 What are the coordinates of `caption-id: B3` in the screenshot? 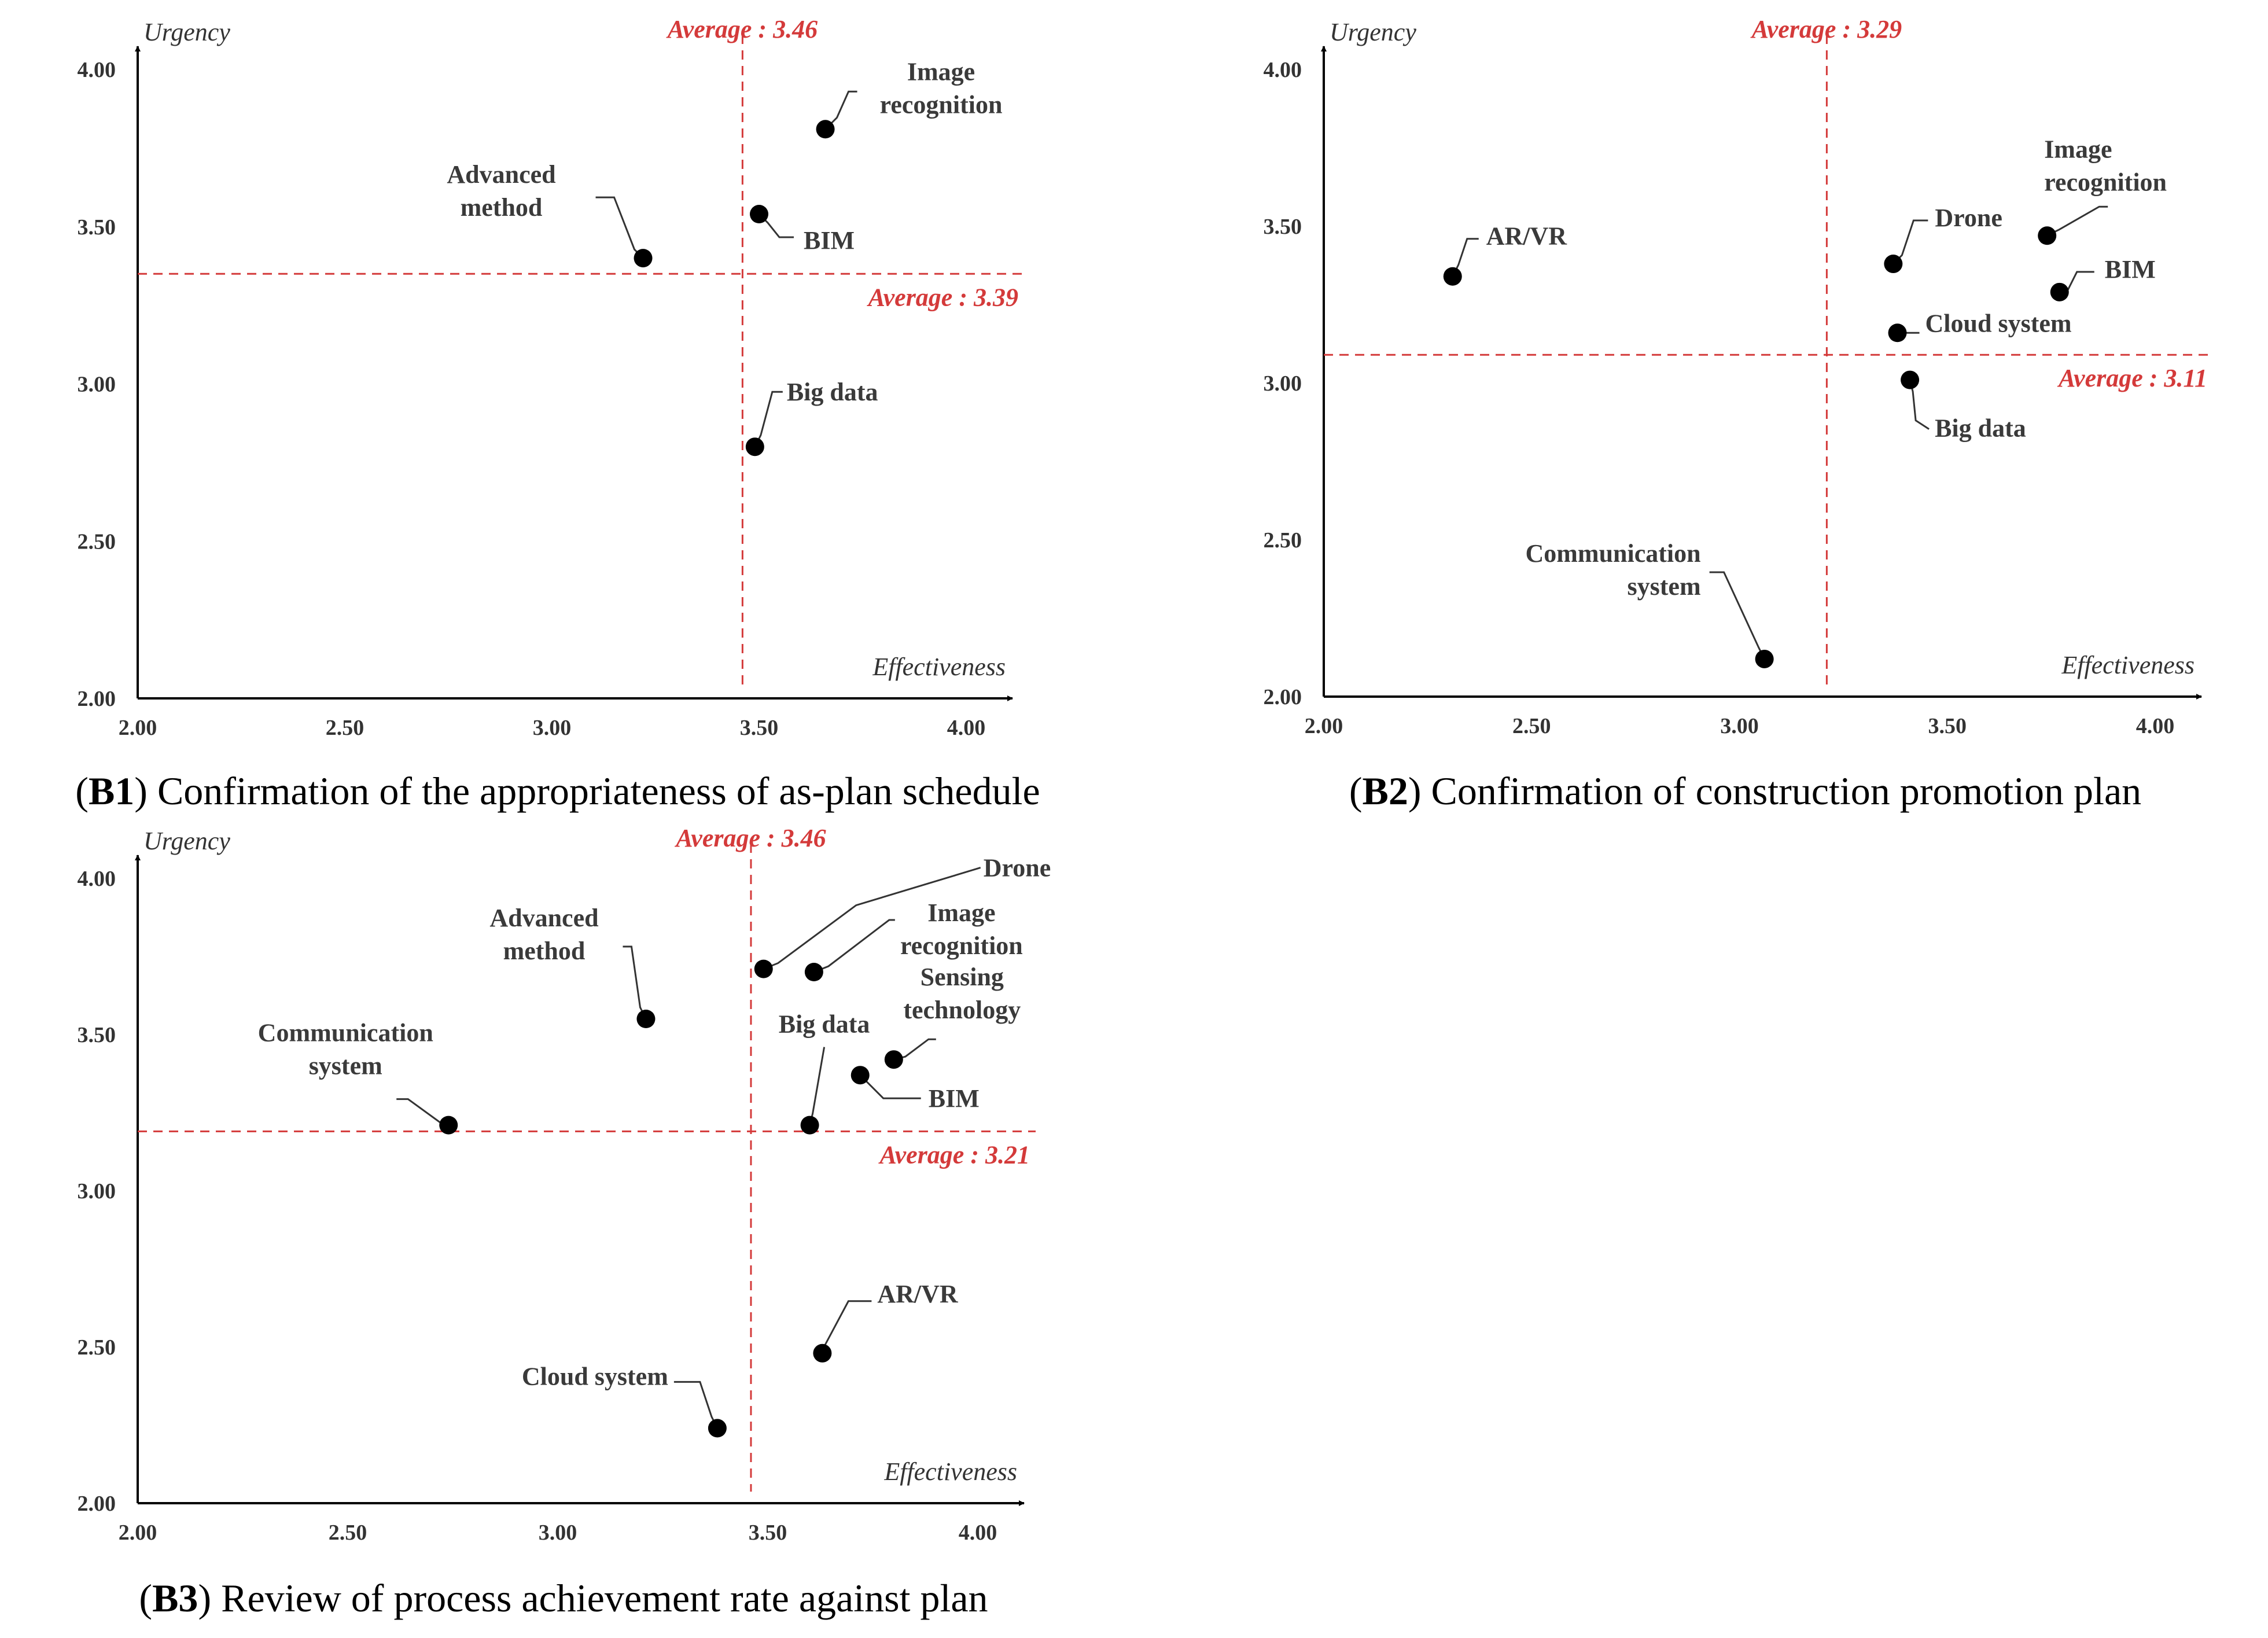 It's located at (175, 1598).